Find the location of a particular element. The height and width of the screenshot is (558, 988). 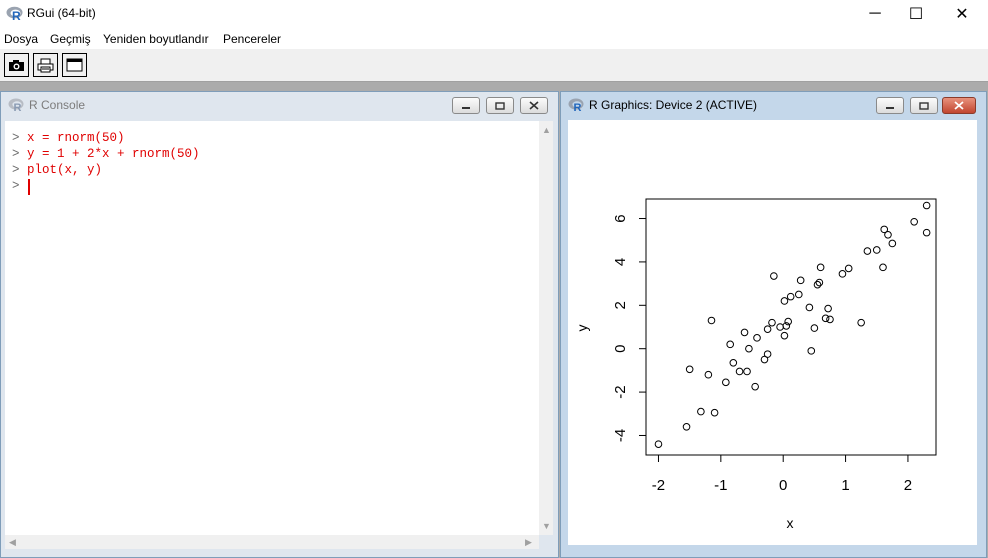

printer-icon is located at coordinates (45, 65).